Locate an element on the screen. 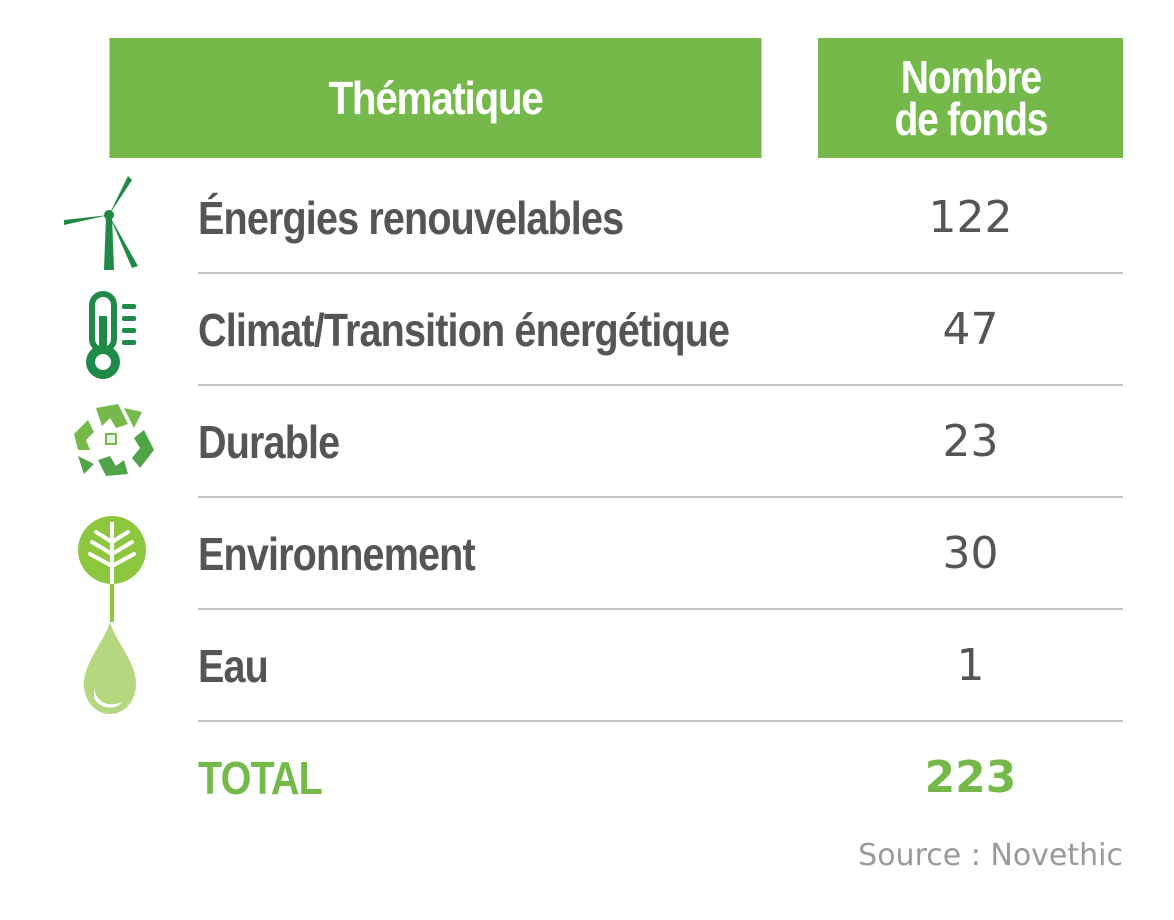  row-label: Durable is located at coordinates (269, 442).